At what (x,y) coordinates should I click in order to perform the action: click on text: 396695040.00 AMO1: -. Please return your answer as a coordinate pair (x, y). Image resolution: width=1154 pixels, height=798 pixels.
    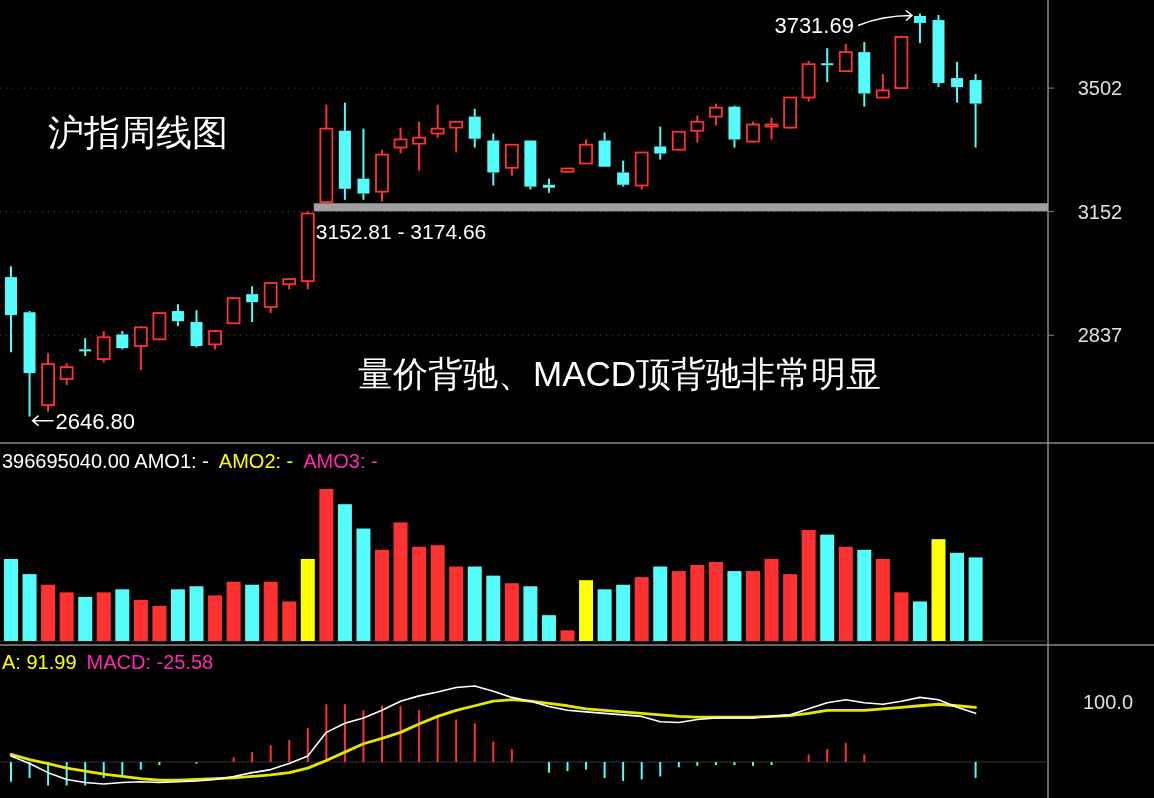
    Looking at the image, I should click on (105, 461).